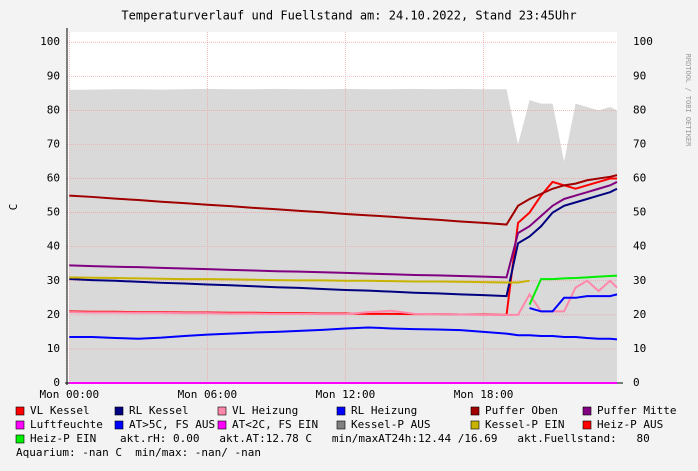 This screenshot has width=698, height=471. Describe the element at coordinates (53, 348) in the screenshot. I see `y-tick-label: 10` at that location.